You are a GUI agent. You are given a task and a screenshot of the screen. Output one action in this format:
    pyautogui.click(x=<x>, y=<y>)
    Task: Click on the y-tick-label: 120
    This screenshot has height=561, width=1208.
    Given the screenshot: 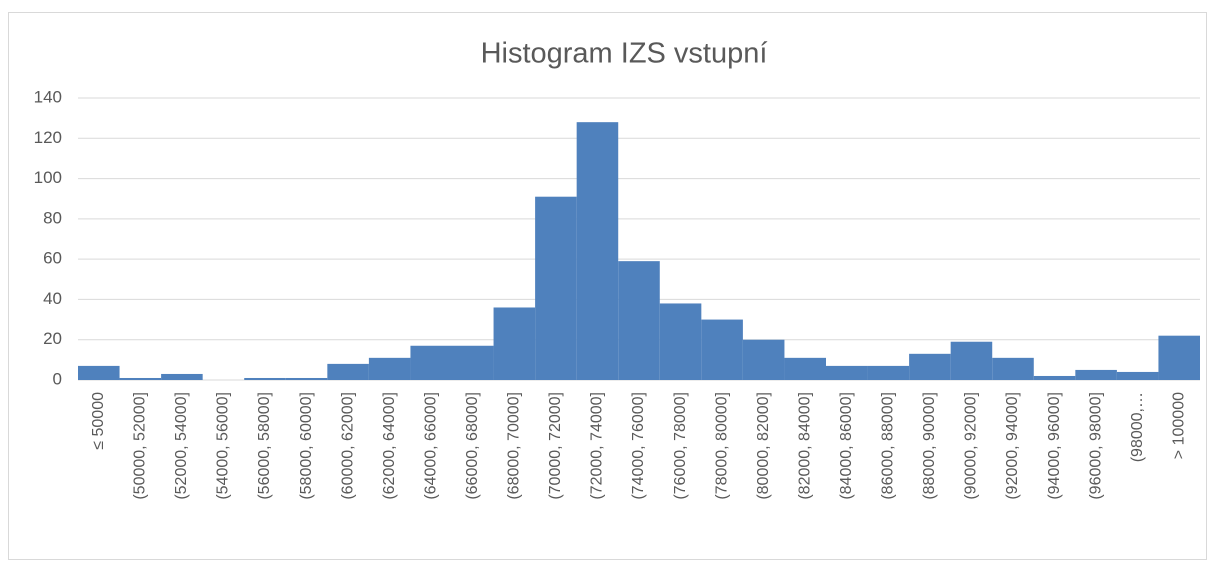 What is the action you would take?
    pyautogui.click(x=48, y=137)
    